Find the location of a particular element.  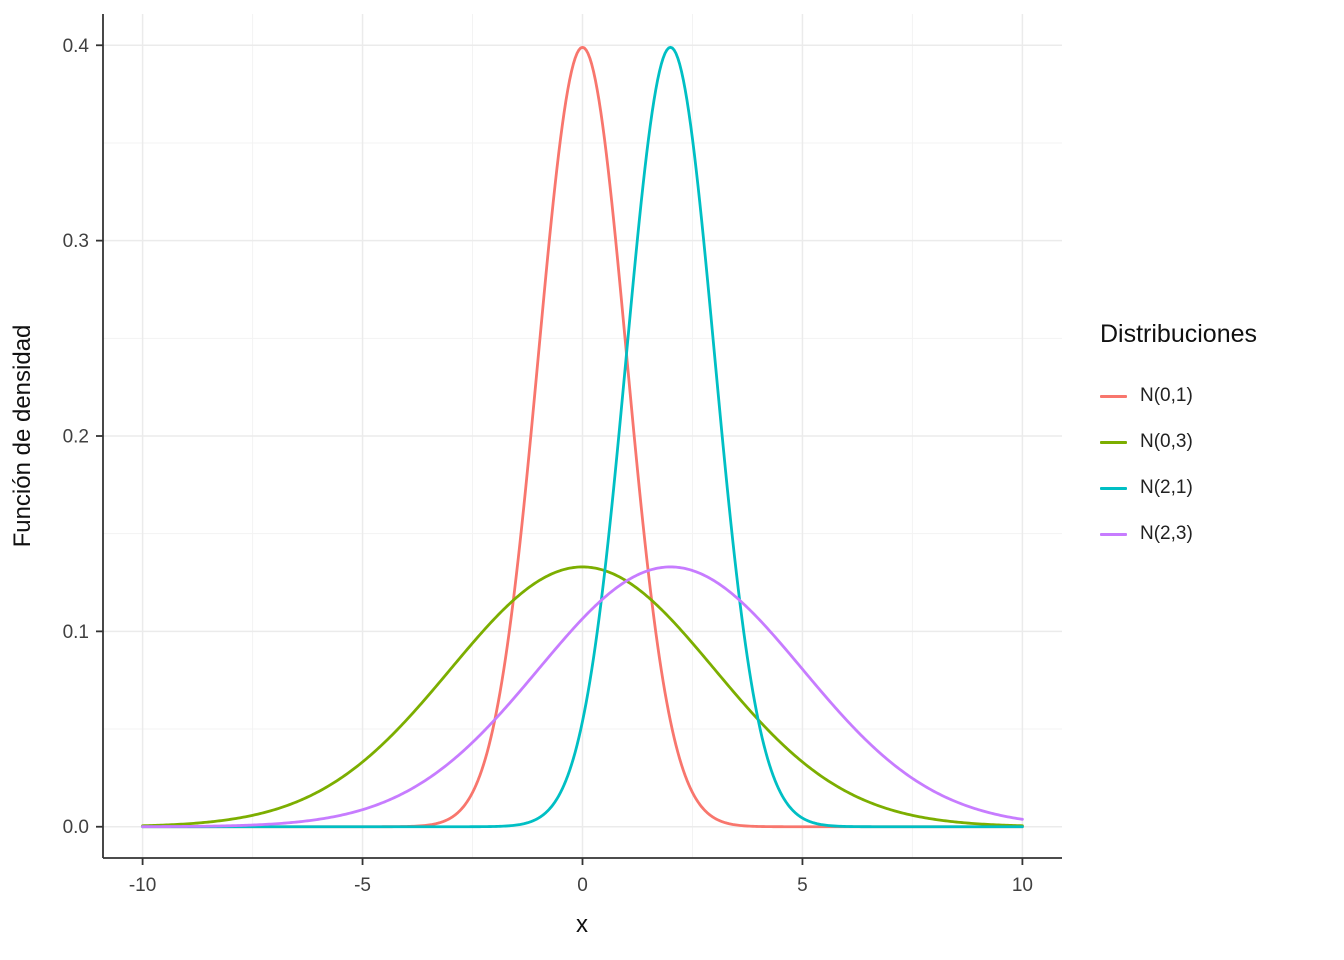

x-axis-title: x is located at coordinates (582, 924).